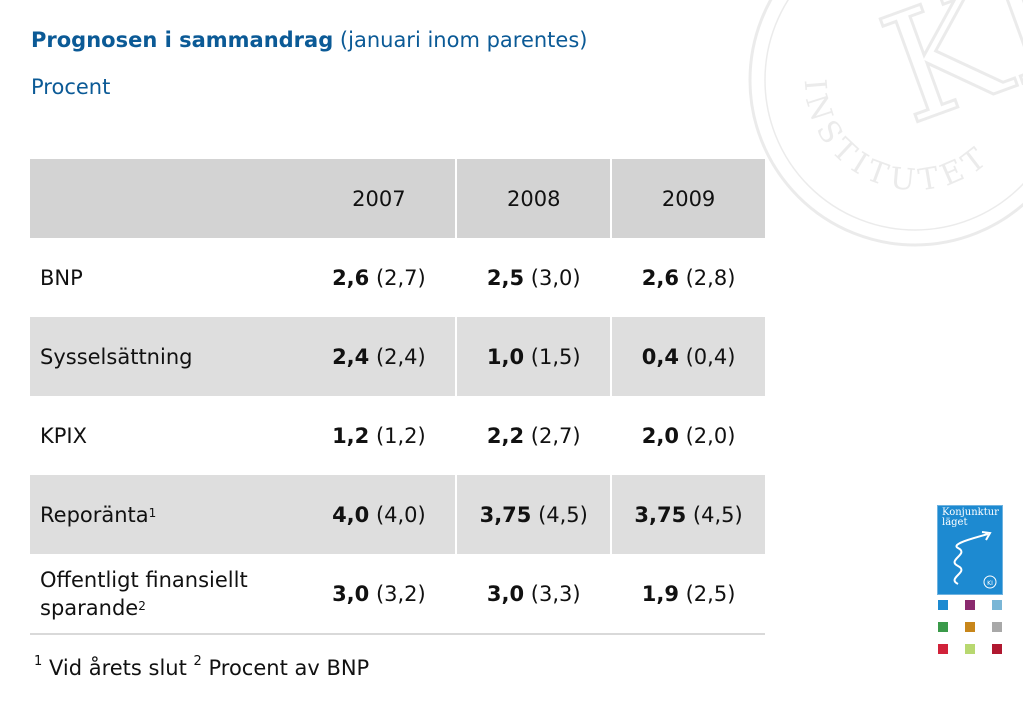  I want to click on table-cell: 1,0 (1,5), so click(533, 356).